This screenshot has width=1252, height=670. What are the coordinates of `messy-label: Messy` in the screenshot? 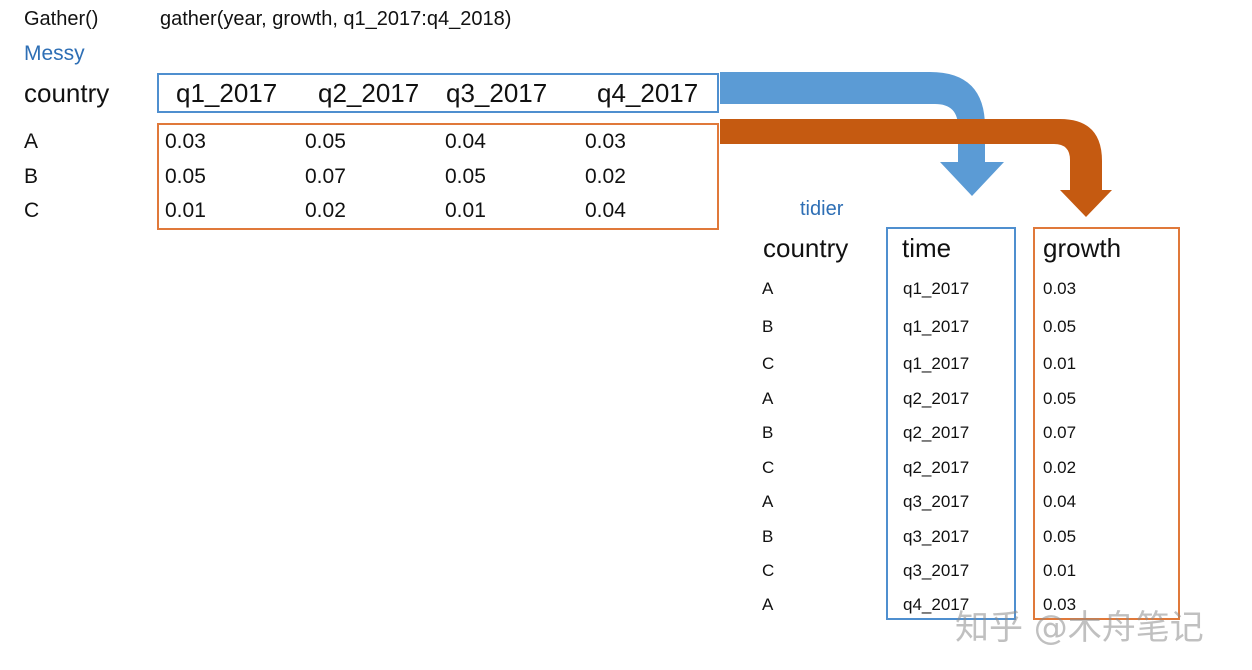 It's located at (54, 53).